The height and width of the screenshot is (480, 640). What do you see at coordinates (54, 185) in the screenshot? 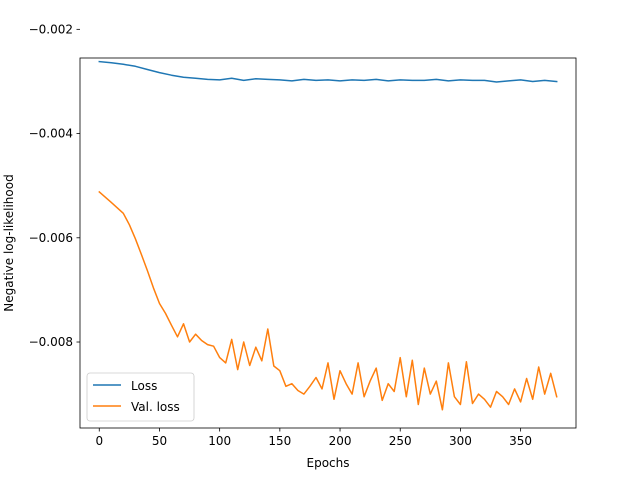
I see `y-axis-ticks: −0.002 −0.004 −0.006 −0.008` at bounding box center [54, 185].